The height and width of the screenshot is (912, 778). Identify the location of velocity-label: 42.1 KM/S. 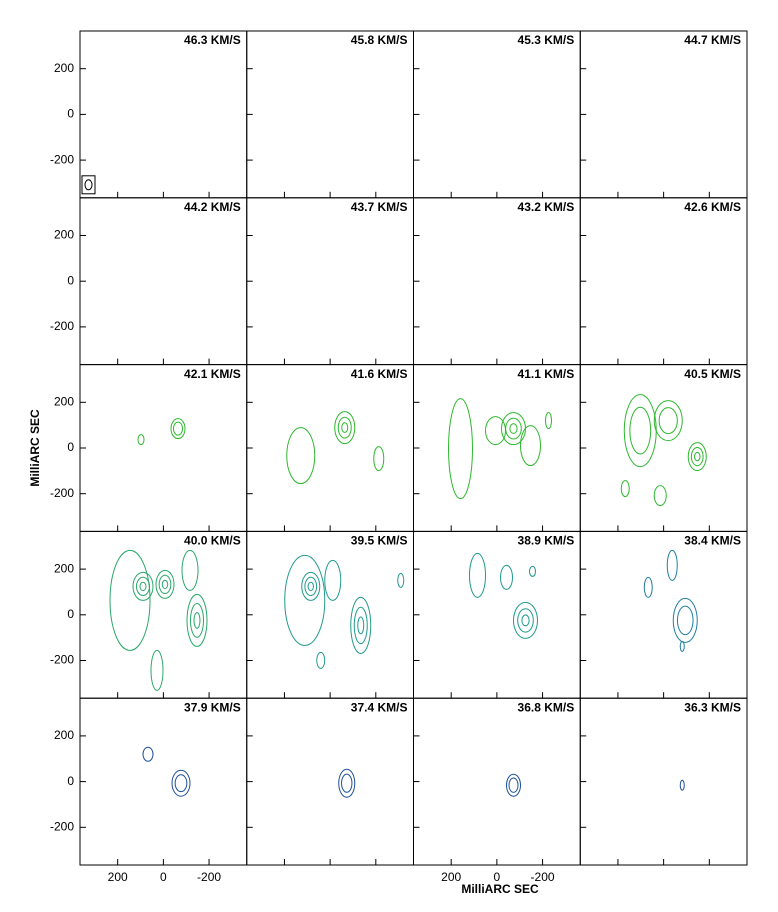
(212, 374).